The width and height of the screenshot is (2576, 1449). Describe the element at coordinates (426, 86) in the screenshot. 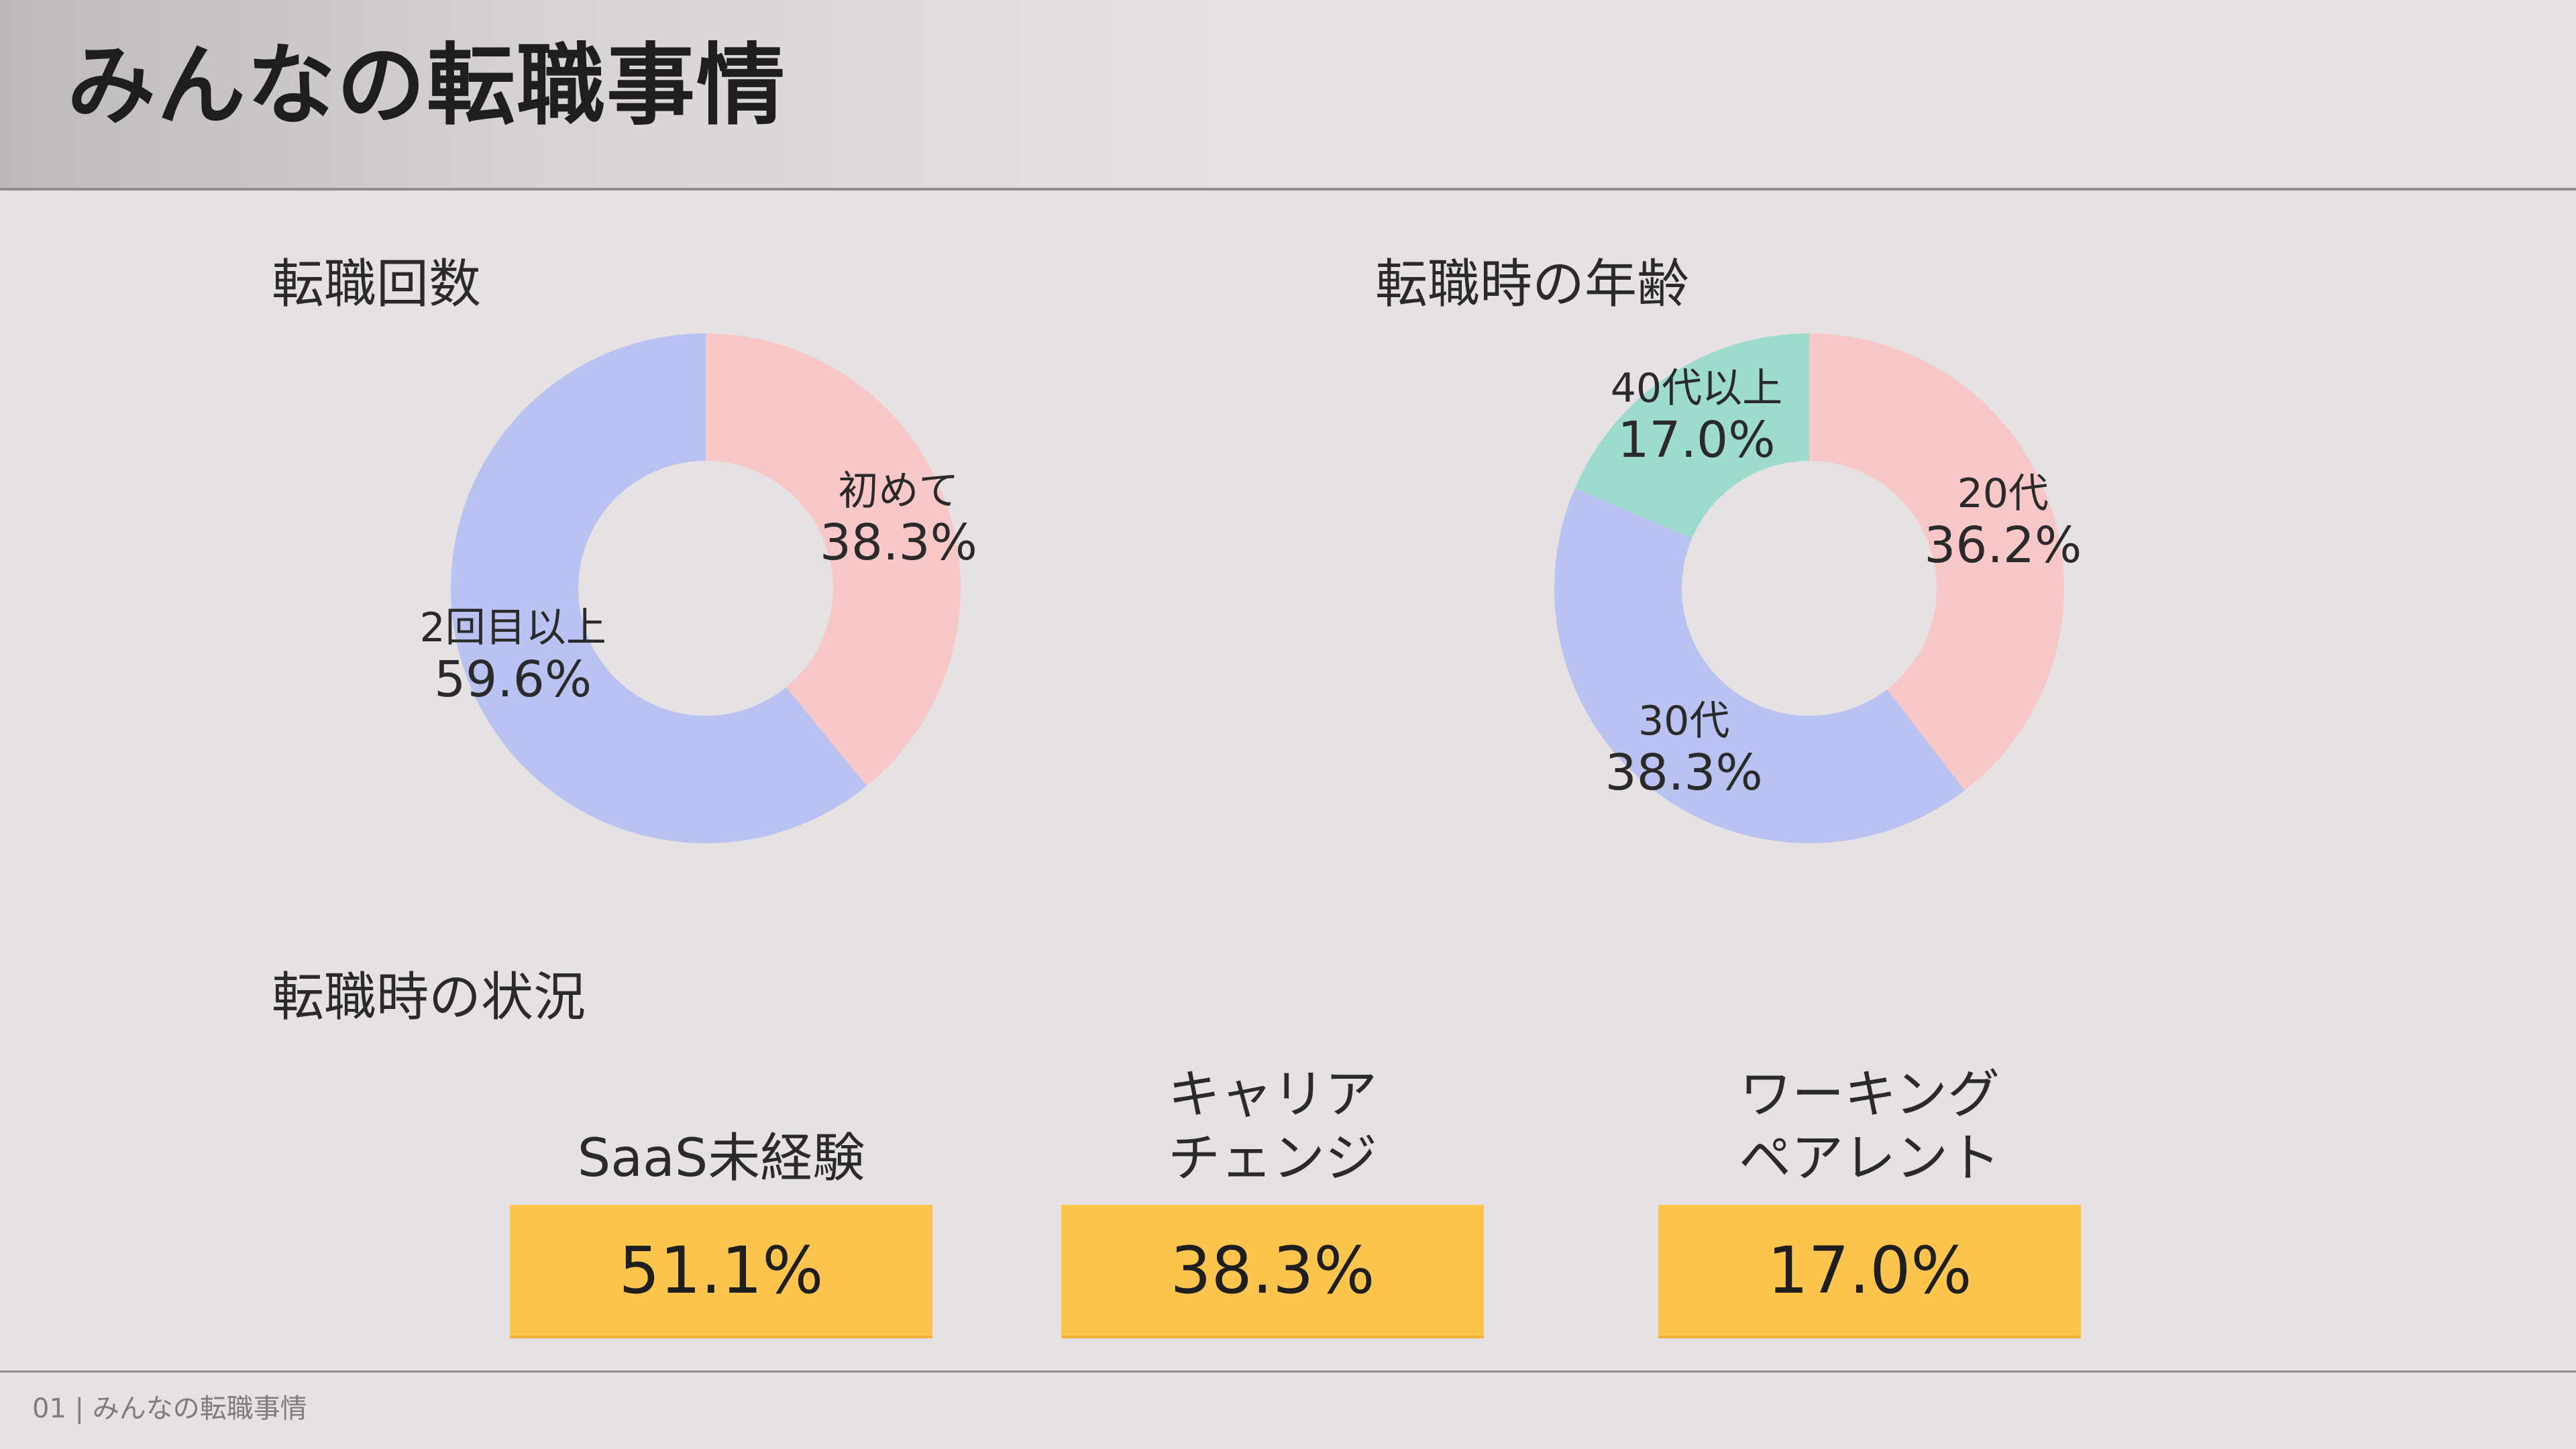

I see `page-title: みんなの転職事情` at that location.